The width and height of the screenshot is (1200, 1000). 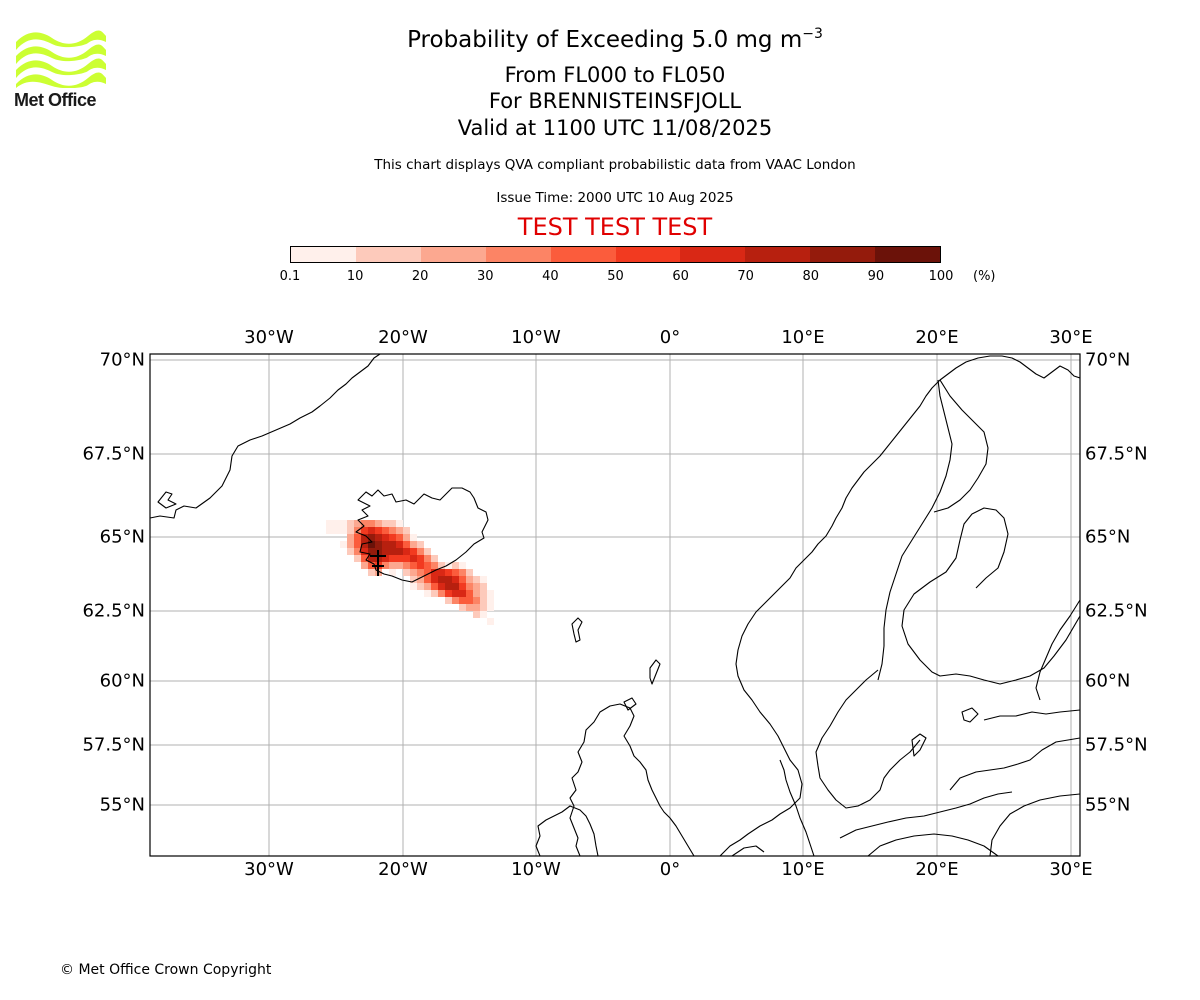 I want to click on greenland-islands, so click(x=167, y=500).